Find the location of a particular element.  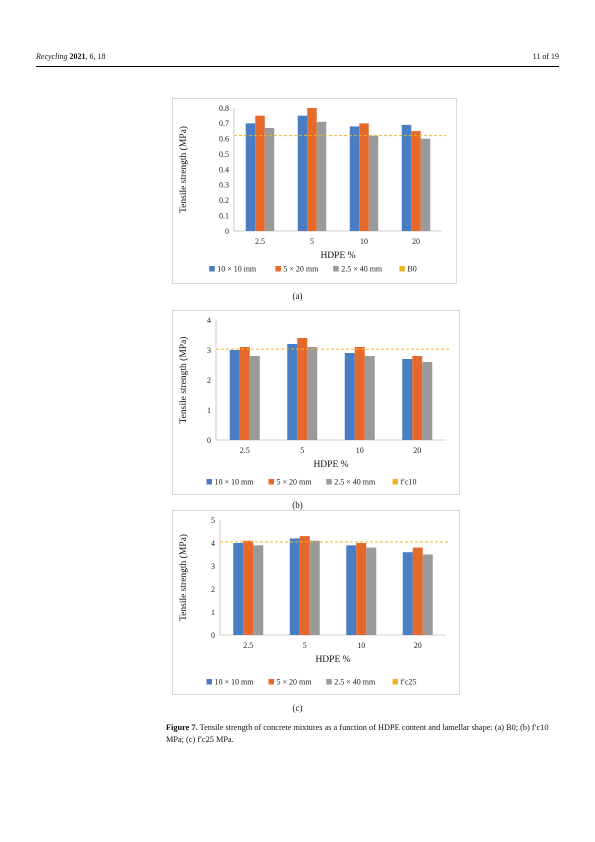

panel-label-c: (c) is located at coordinates (297, 708).